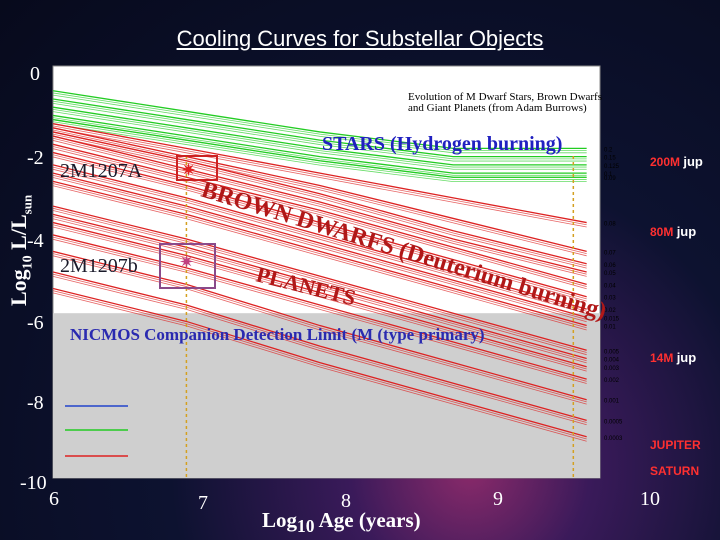 Image resolution: width=720 pixels, height=540 pixels. Describe the element at coordinates (360, 38) in the screenshot. I see `chart-title: Cooling Curves for Substellar Objects` at that location.